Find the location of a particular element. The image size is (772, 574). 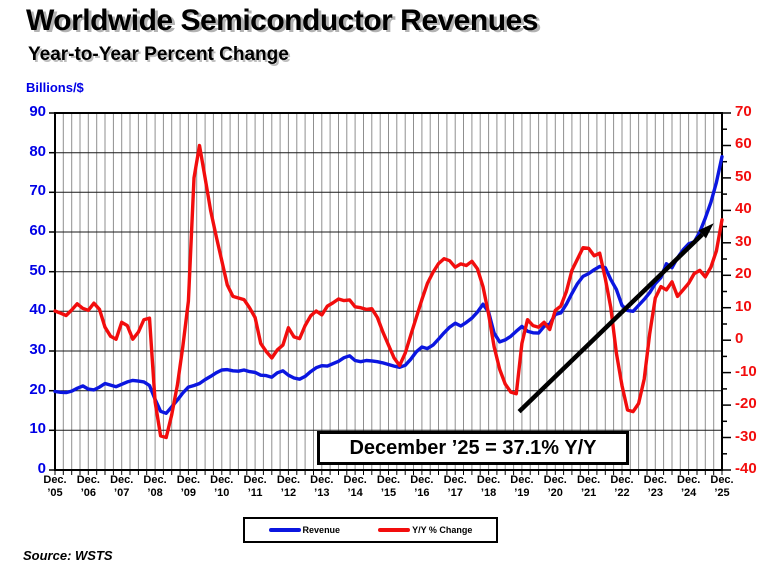

legend-label-revenue: Revenue is located at coordinates (321, 530).